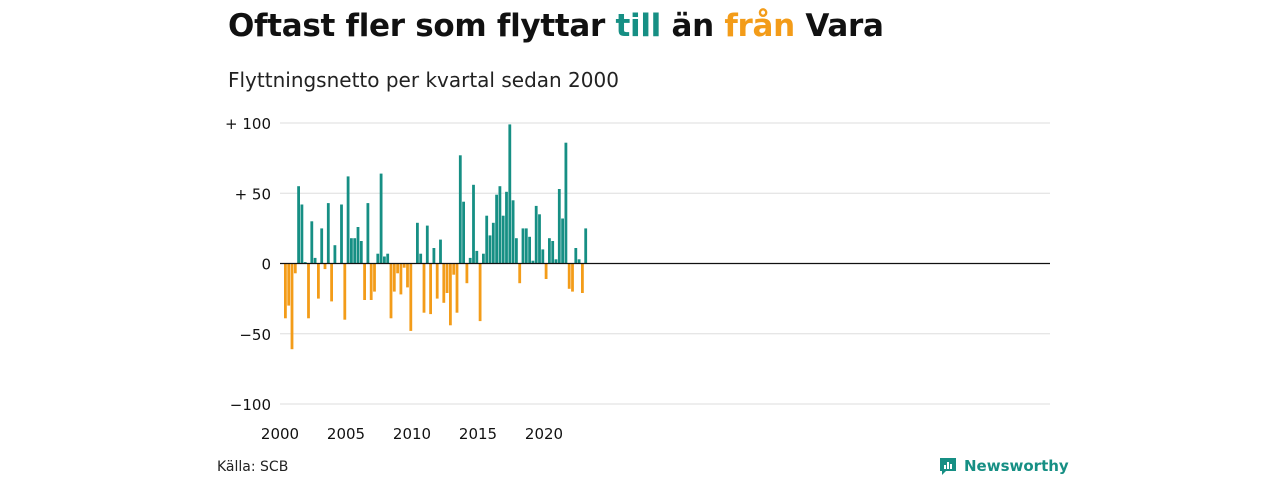  What do you see at coordinates (839, 26) in the screenshot?
I see `title-part3: Vara` at bounding box center [839, 26].